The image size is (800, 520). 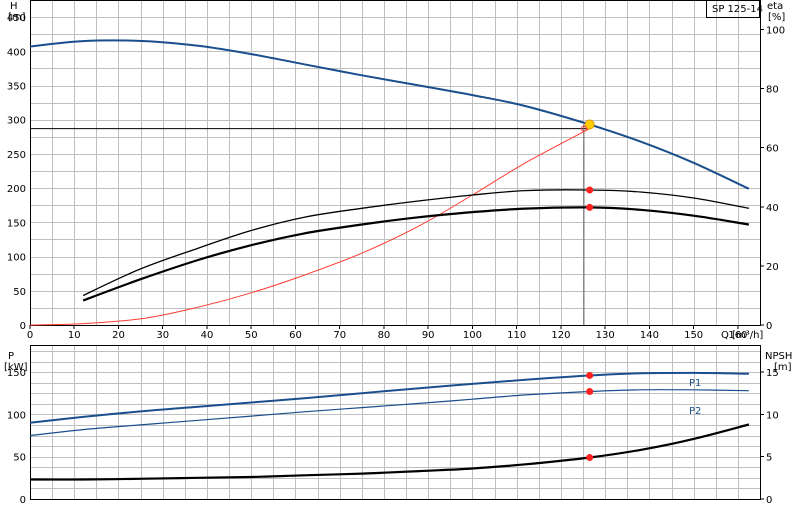 I want to click on y-left-tick-label: 50, so click(x=19, y=292).